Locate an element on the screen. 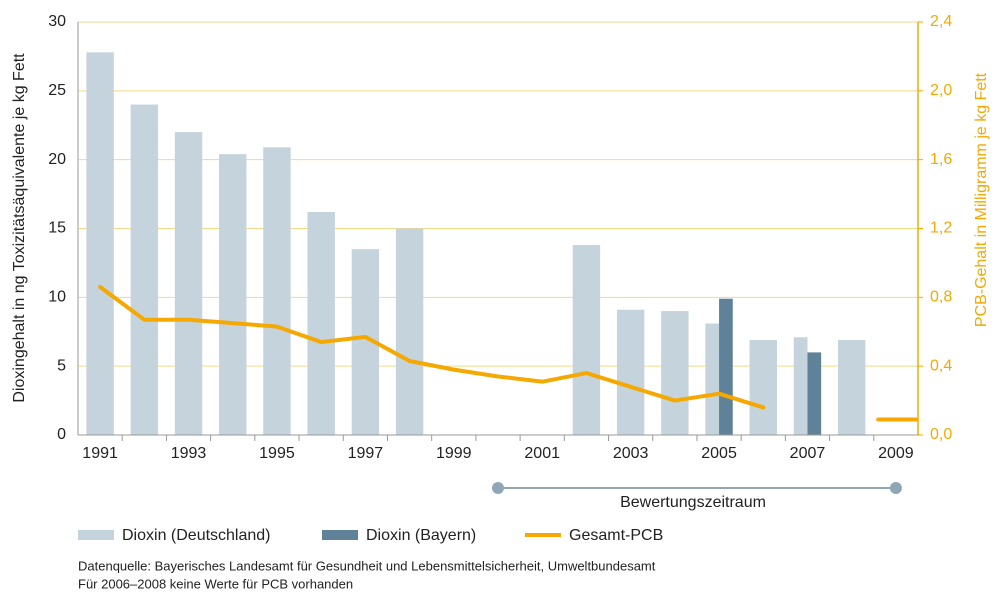 The height and width of the screenshot is (600, 996). x-tick-label: 1991 is located at coordinates (100, 453).